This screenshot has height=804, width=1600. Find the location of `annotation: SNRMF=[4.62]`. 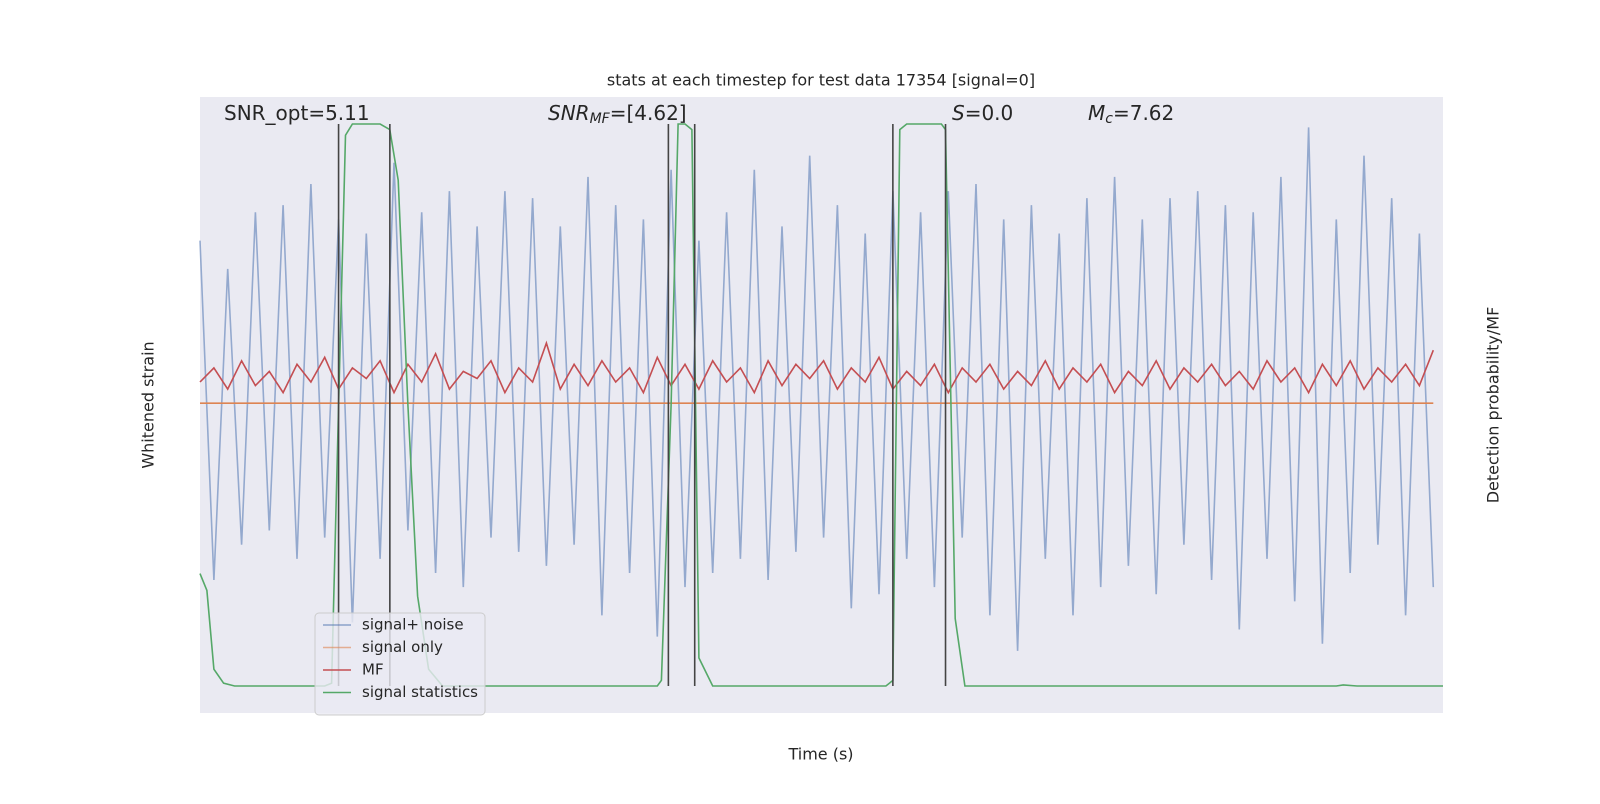

annotation: SNRMF=[4.62] is located at coordinates (617, 114).